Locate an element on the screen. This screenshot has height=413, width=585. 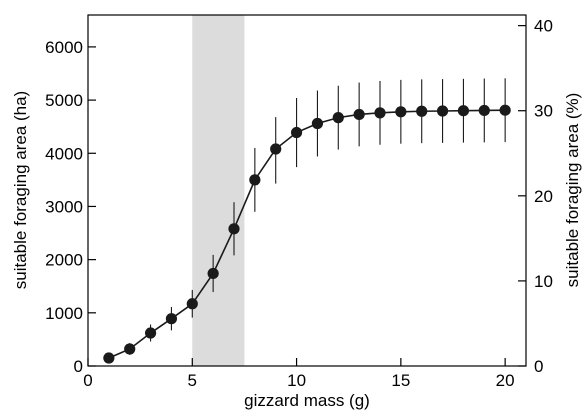
y-tick-label: 2000 is located at coordinates (64, 260).